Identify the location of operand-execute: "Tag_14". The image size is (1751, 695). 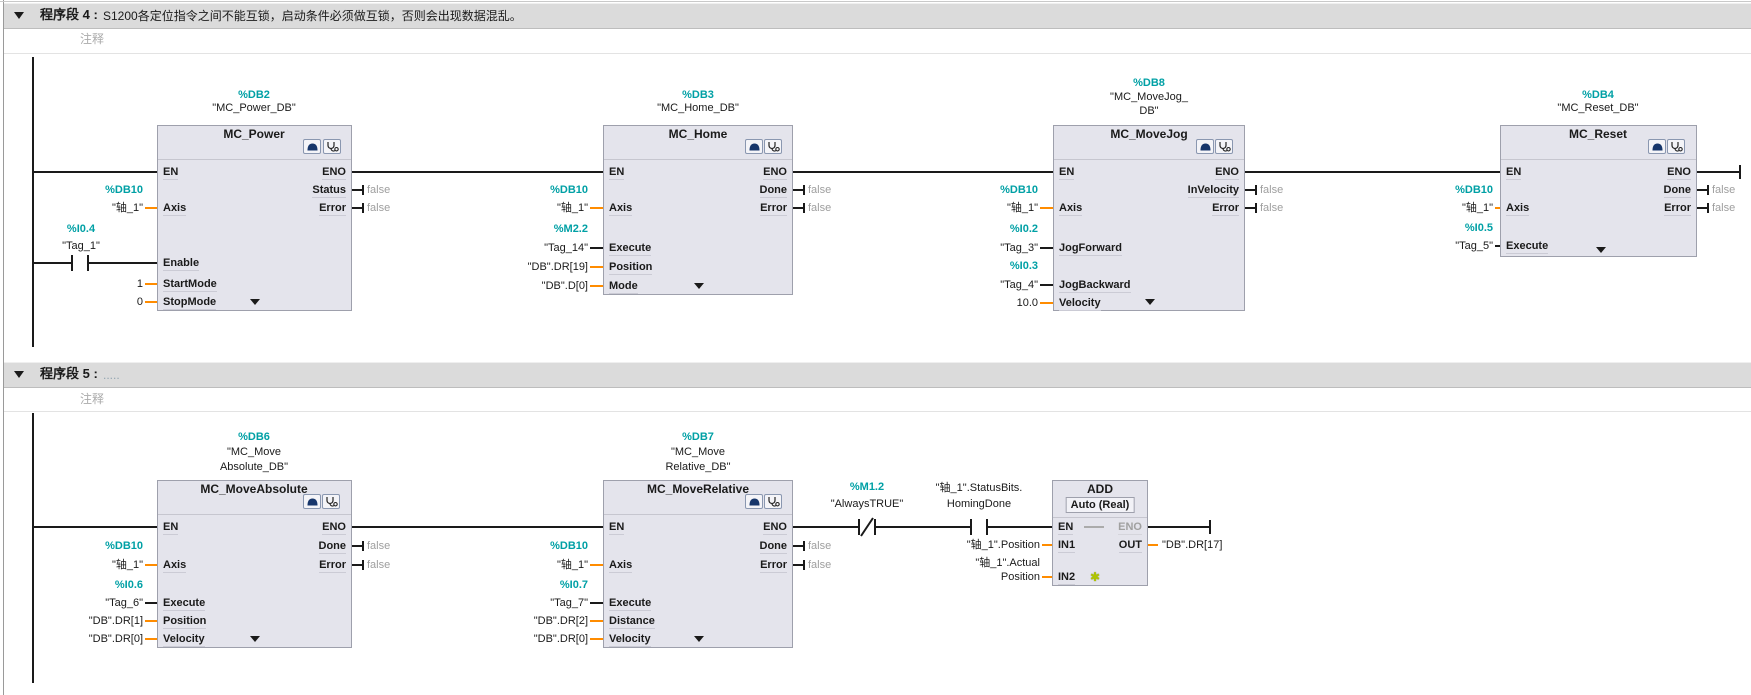
(566, 248).